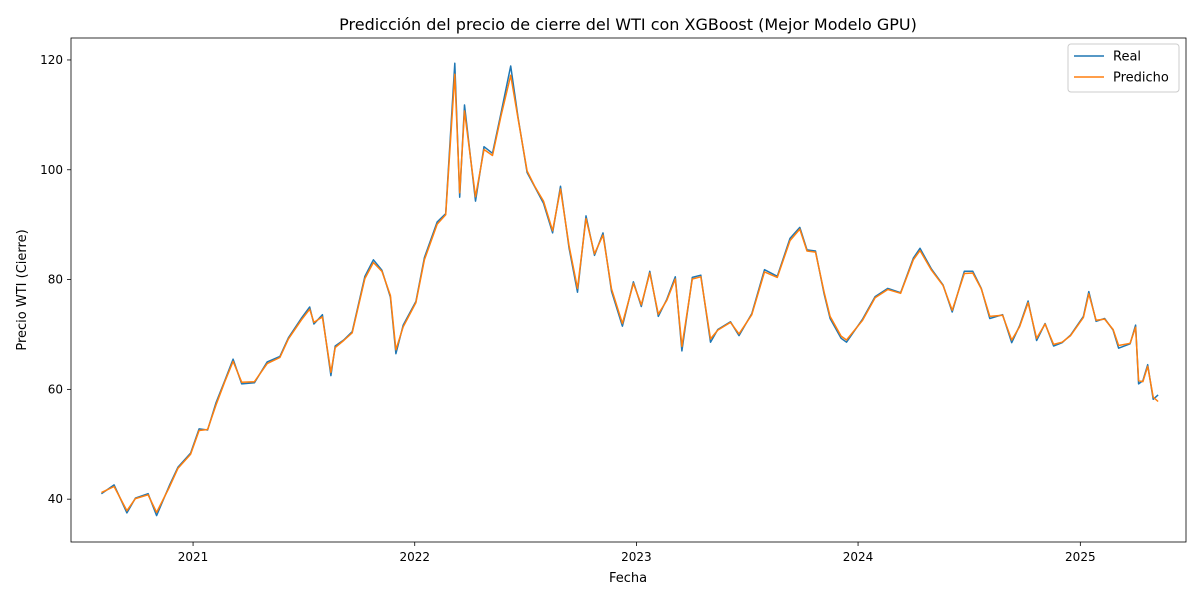 This screenshot has width=1200, height=600. Describe the element at coordinates (51, 170) in the screenshot. I see `y-tick-label: 100` at that location.